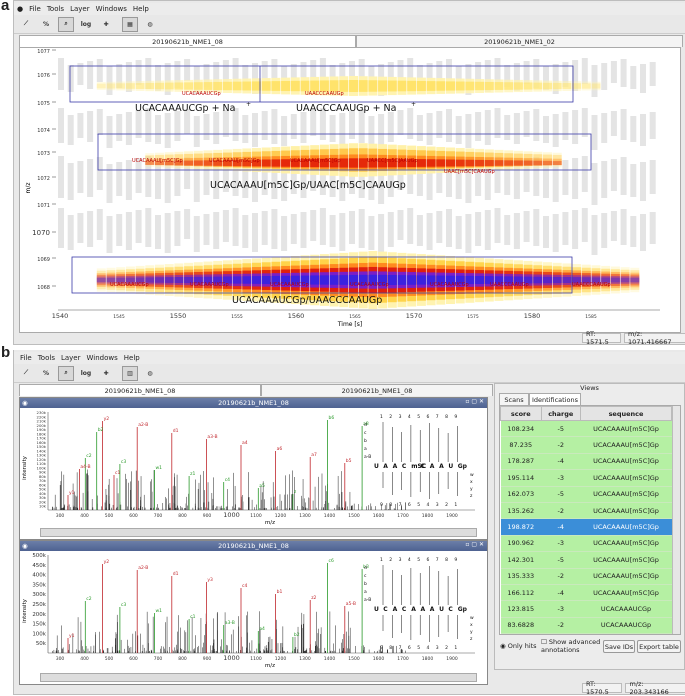 The image size is (685, 696). Describe the element at coordinates (80, 9) in the screenshot. I see `menu-layer: Layer` at that location.